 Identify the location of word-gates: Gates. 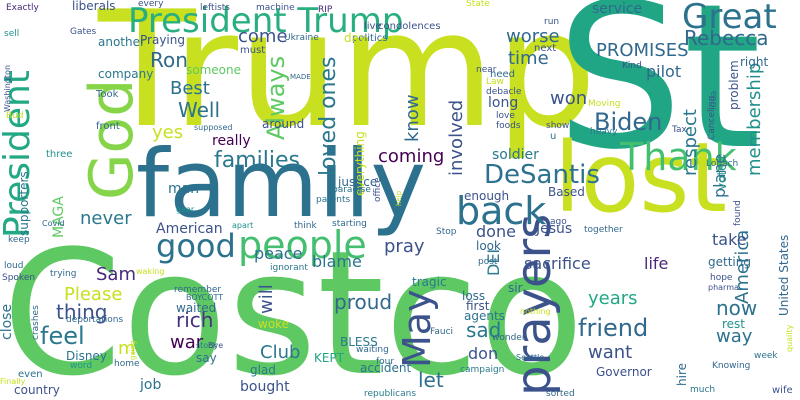
(83, 32).